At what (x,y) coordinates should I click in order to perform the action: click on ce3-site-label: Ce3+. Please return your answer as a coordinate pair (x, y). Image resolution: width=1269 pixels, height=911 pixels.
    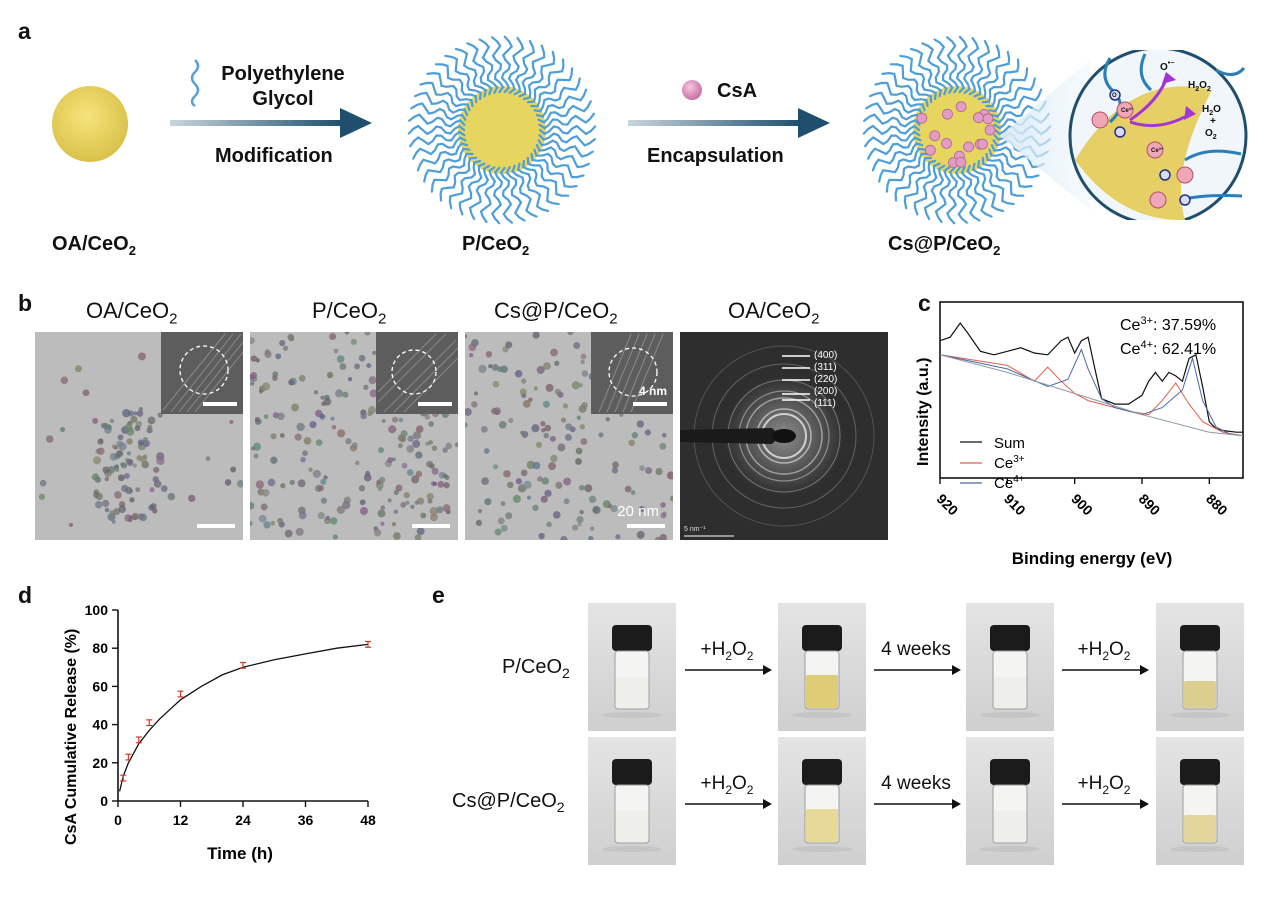
    Looking at the image, I should click on (1157, 150).